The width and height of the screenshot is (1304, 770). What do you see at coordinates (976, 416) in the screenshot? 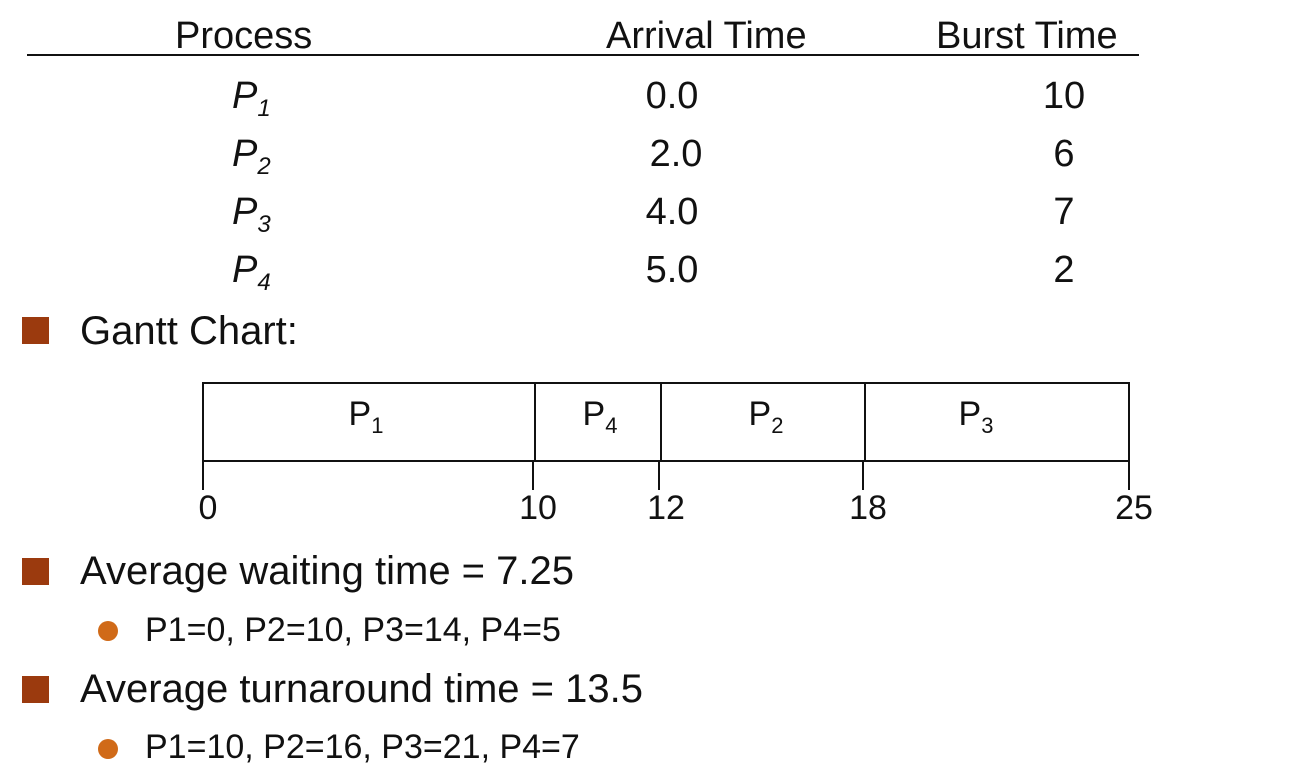
I see `gantt-segment-p3: P3` at bounding box center [976, 416].